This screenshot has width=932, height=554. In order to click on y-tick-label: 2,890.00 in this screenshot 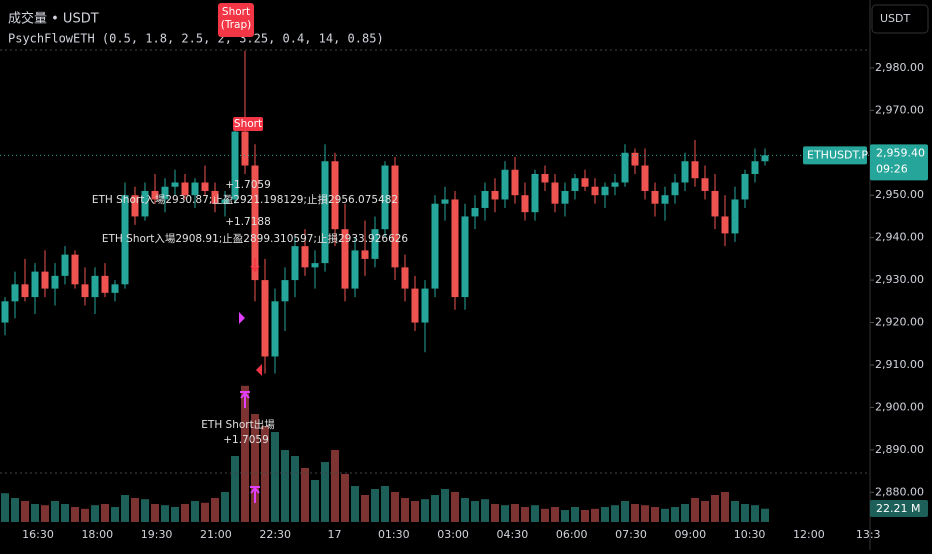, I will do `click(899, 449)`.